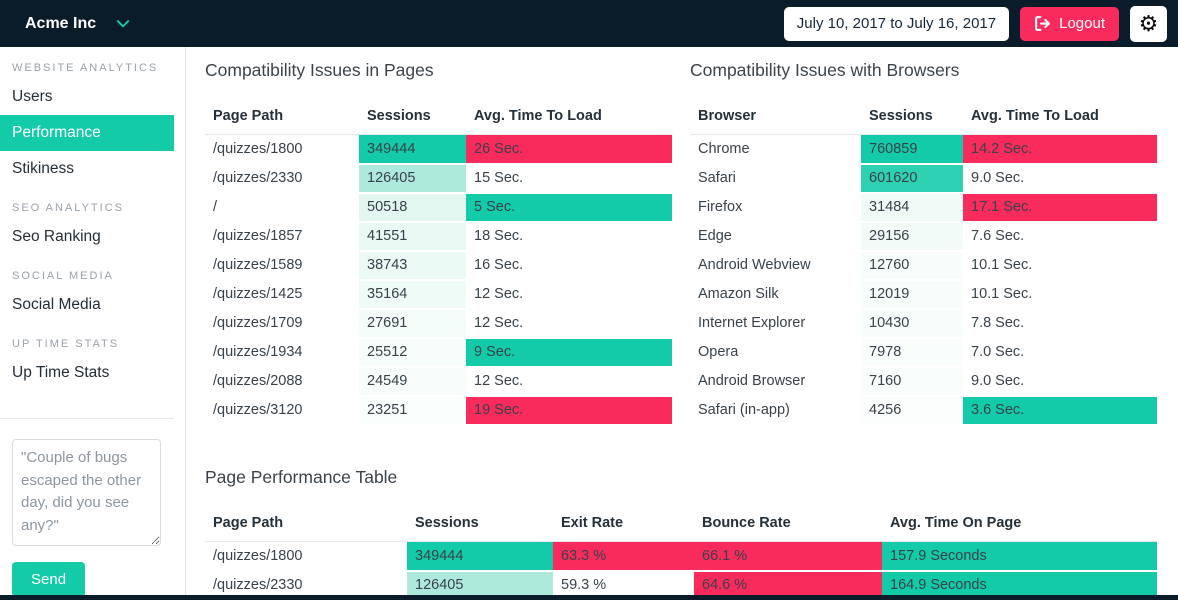 Image resolution: width=1178 pixels, height=600 pixels. What do you see at coordinates (1042, 23) in the screenshot?
I see `logout-icon` at bounding box center [1042, 23].